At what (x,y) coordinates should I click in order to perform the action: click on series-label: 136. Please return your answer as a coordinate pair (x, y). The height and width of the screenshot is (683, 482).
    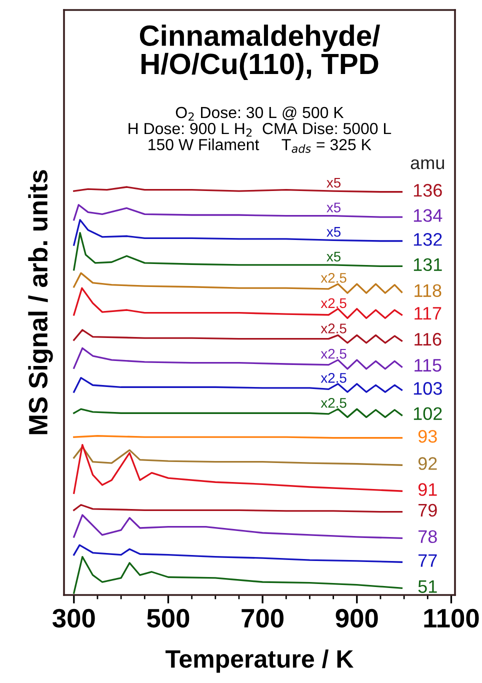
    Looking at the image, I should click on (428, 190).